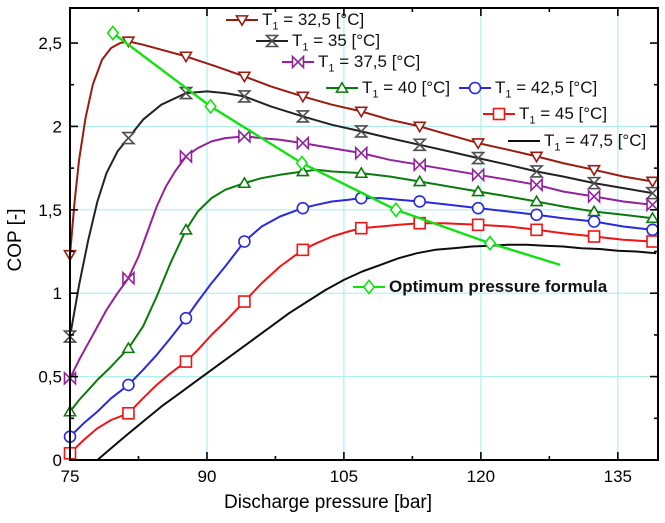 Image resolution: width=665 pixels, height=523 pixels. I want to click on hourglass-marker-icon, so click(272, 41).